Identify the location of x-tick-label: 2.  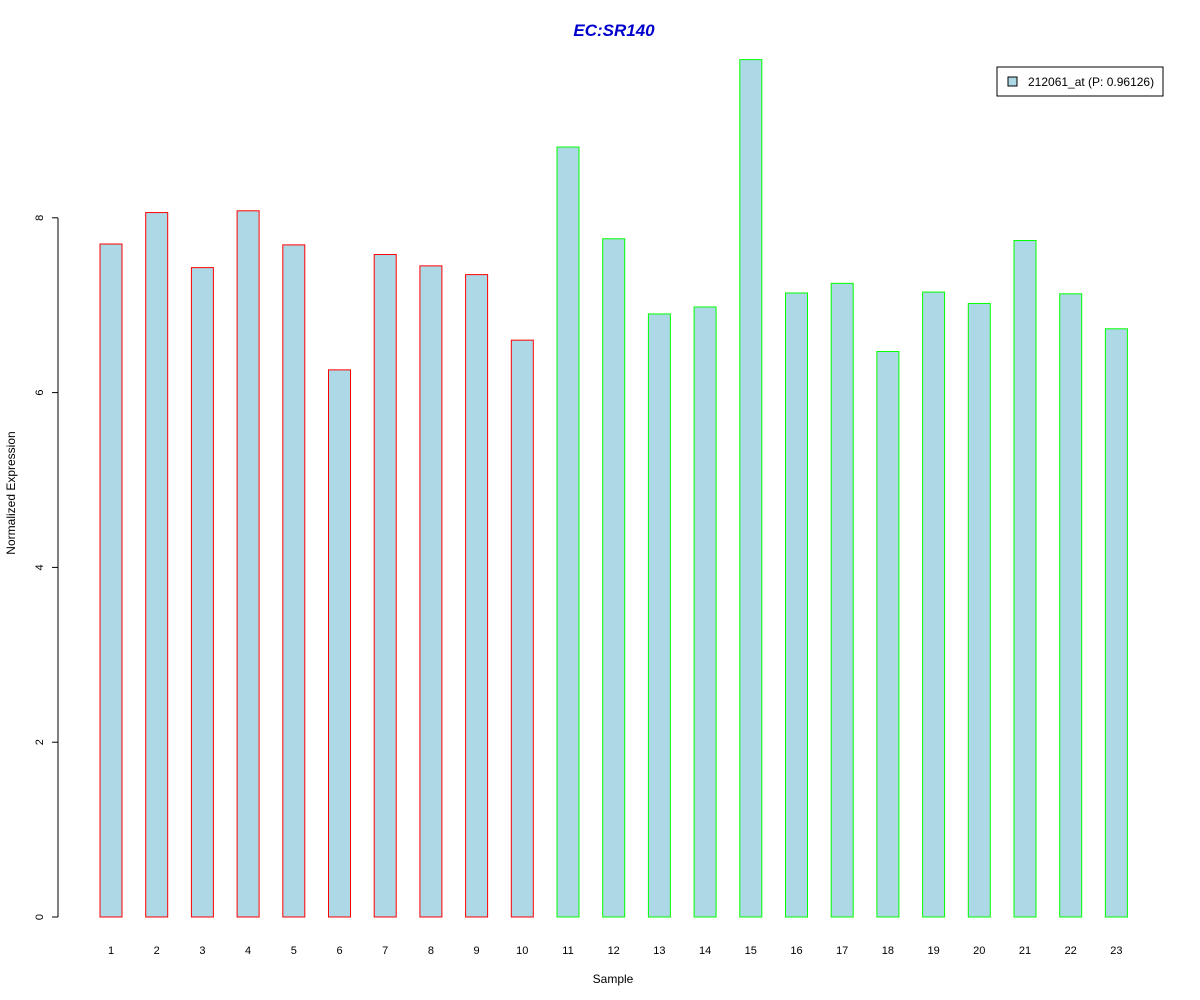
(157, 951).